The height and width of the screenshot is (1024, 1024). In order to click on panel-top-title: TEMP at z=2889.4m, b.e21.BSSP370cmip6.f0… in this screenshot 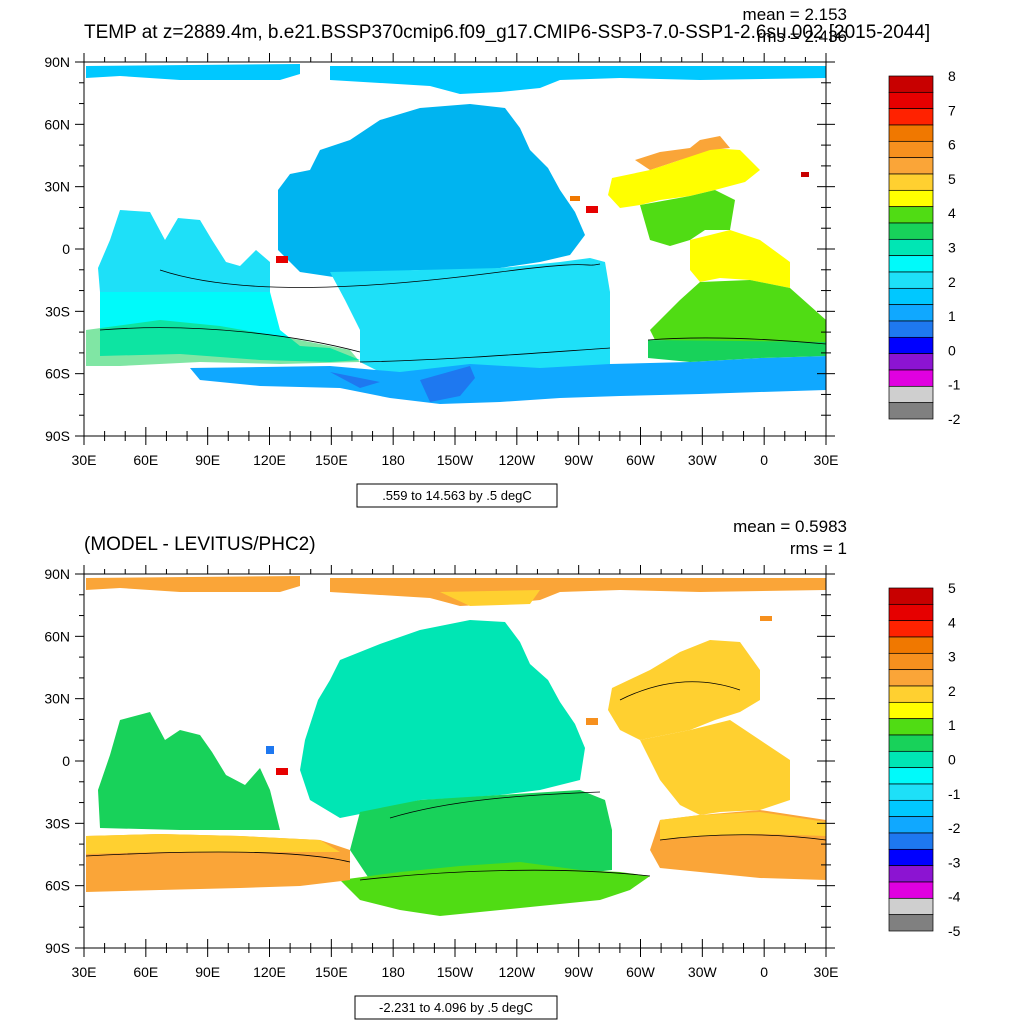, I will do `click(507, 32)`.